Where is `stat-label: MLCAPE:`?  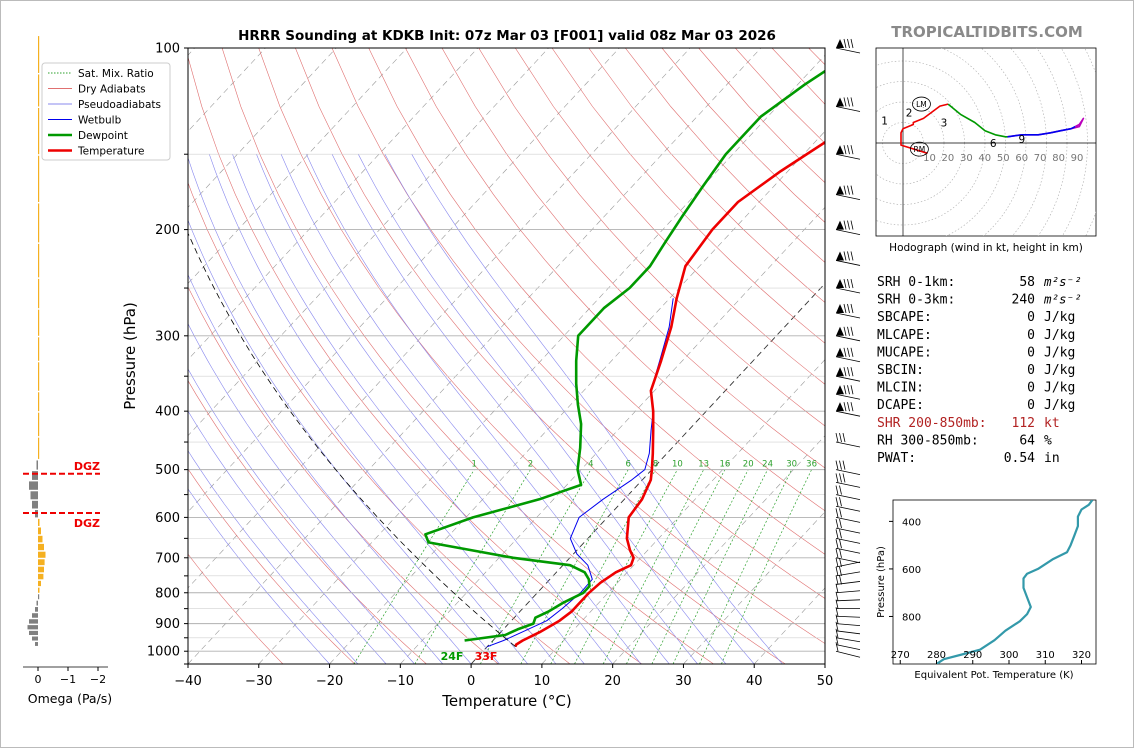
stat-label: MLCAPE: is located at coordinates (904, 335).